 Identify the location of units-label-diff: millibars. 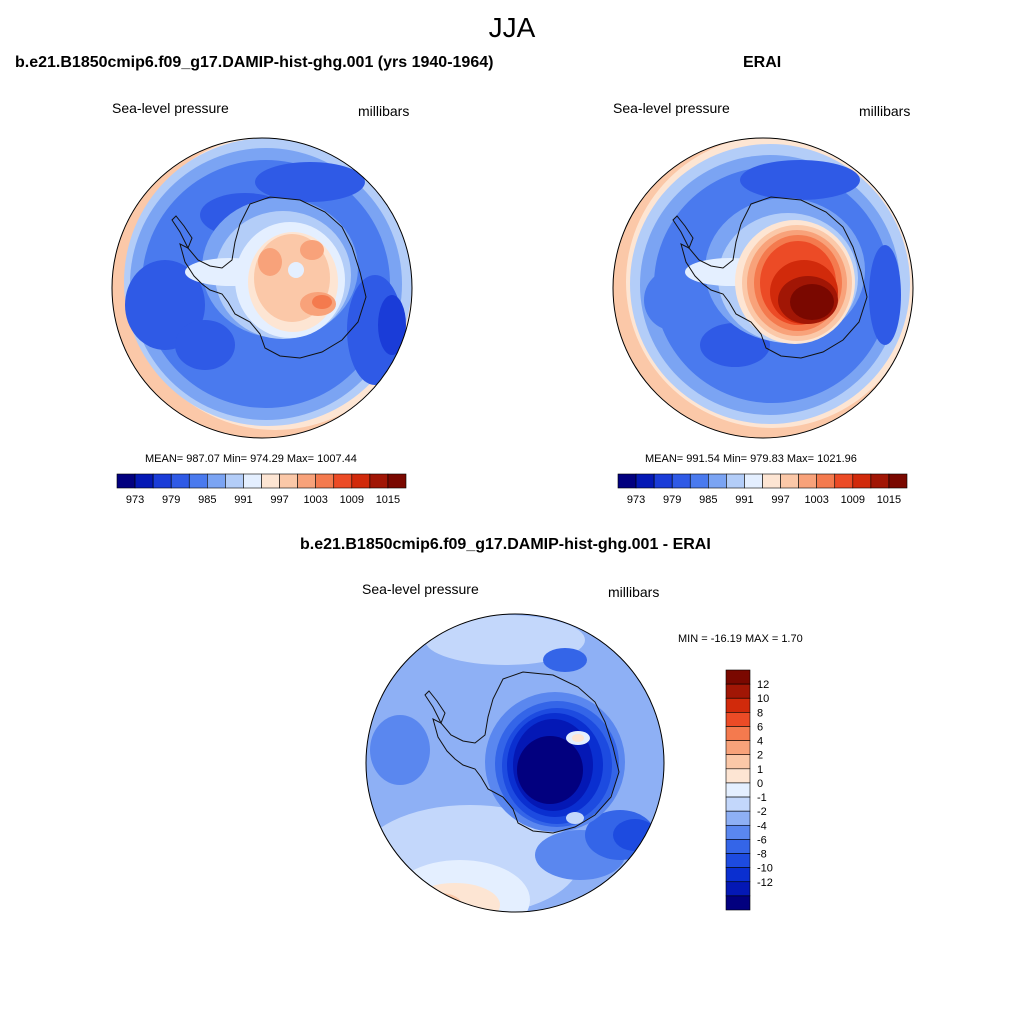
(634, 592).